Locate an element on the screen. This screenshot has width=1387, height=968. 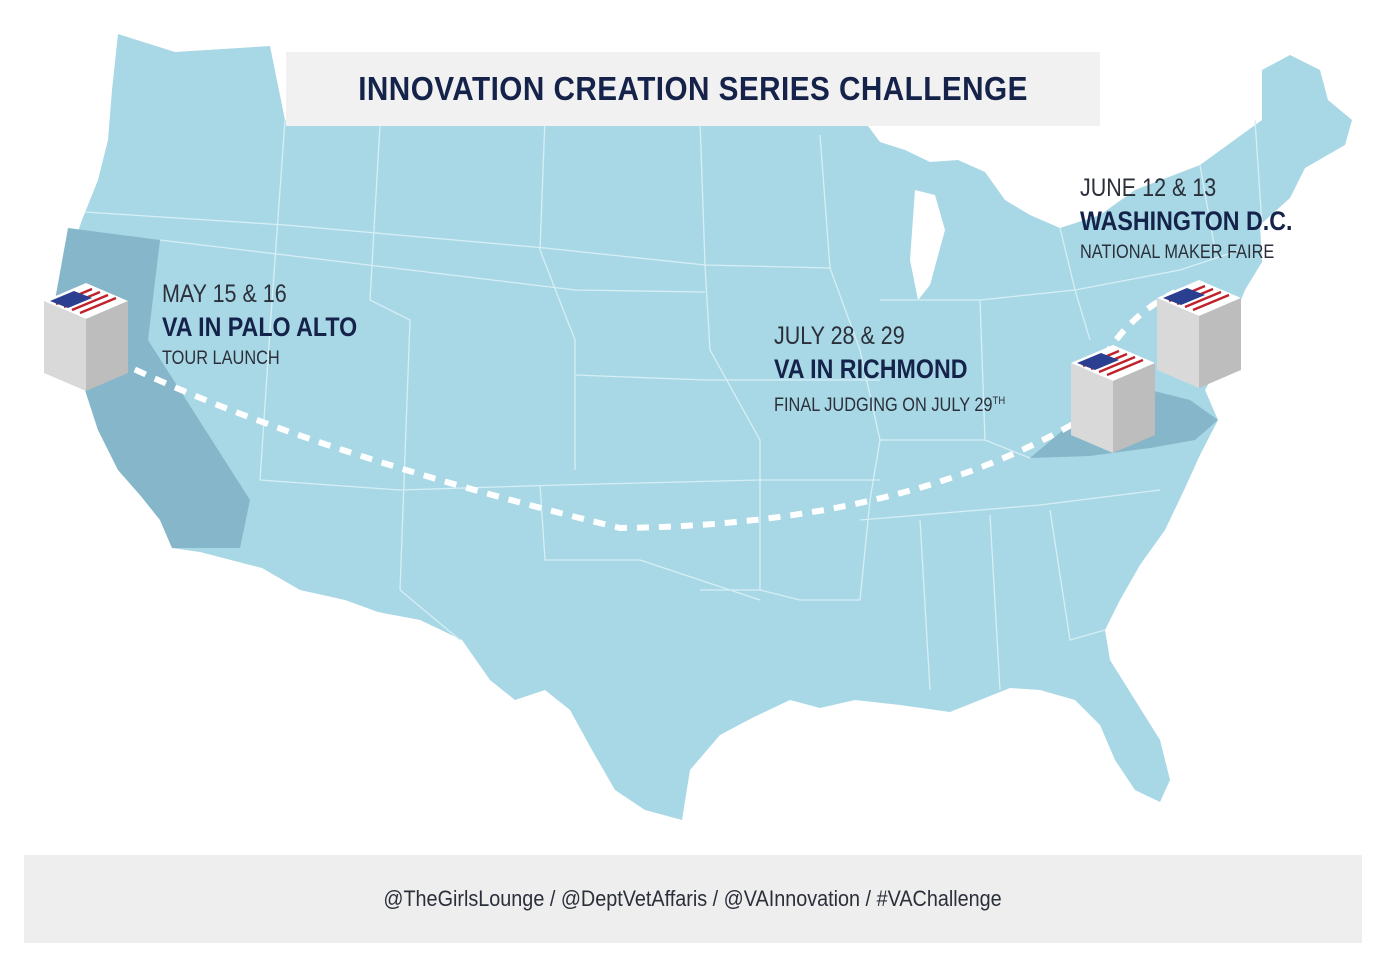
event-date: MAY 15 & 16 is located at coordinates (224, 294).